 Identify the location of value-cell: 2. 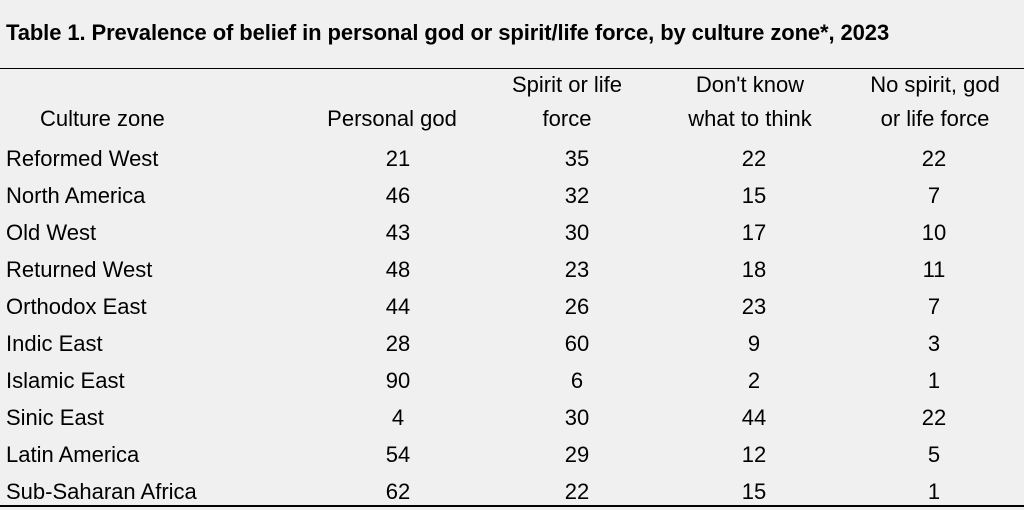
(754, 380).